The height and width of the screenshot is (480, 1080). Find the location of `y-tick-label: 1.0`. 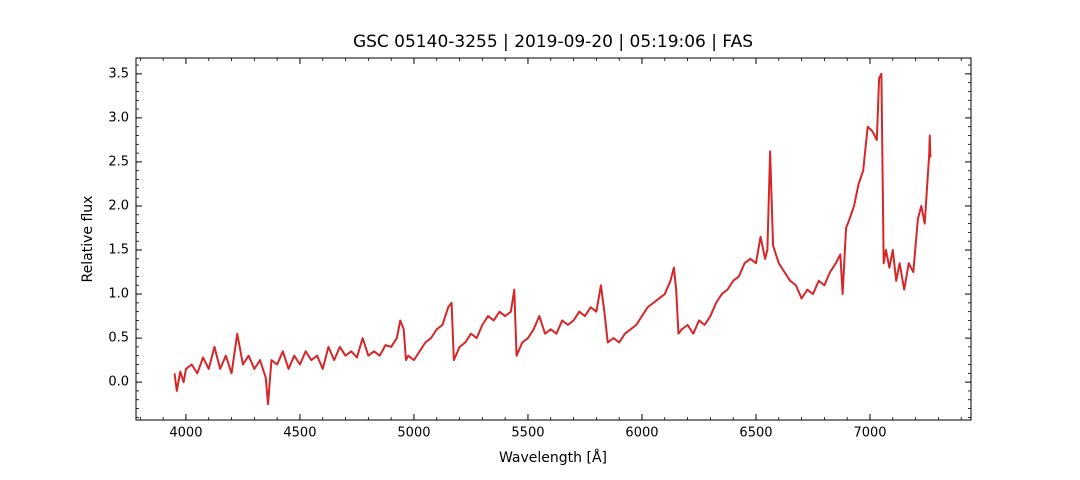

y-tick-label: 1.0 is located at coordinates (118, 294).